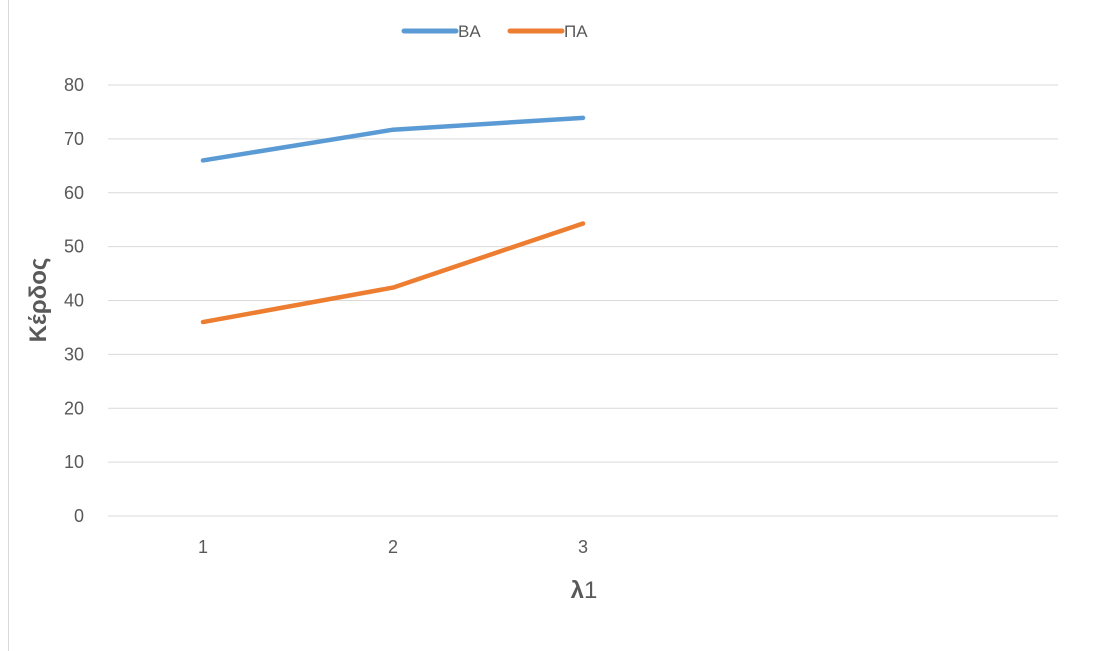 Image resolution: width=1110 pixels, height=651 pixels. I want to click on y-tick-label: 80, so click(74, 85).